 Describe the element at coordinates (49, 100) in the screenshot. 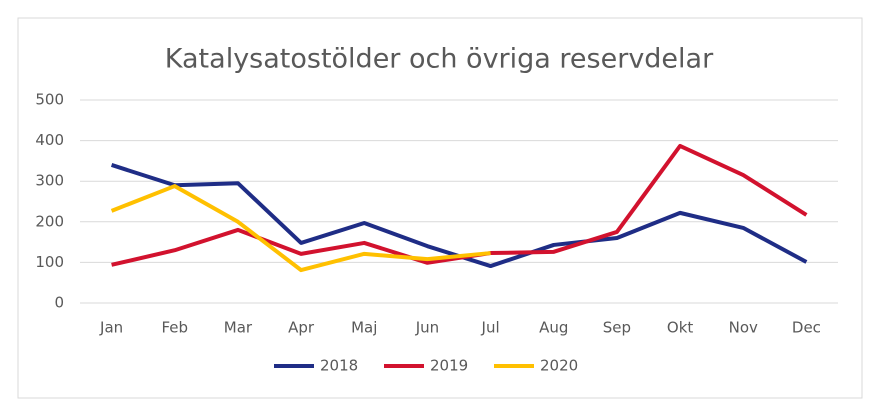

I see `y-tick-label: 500` at that location.